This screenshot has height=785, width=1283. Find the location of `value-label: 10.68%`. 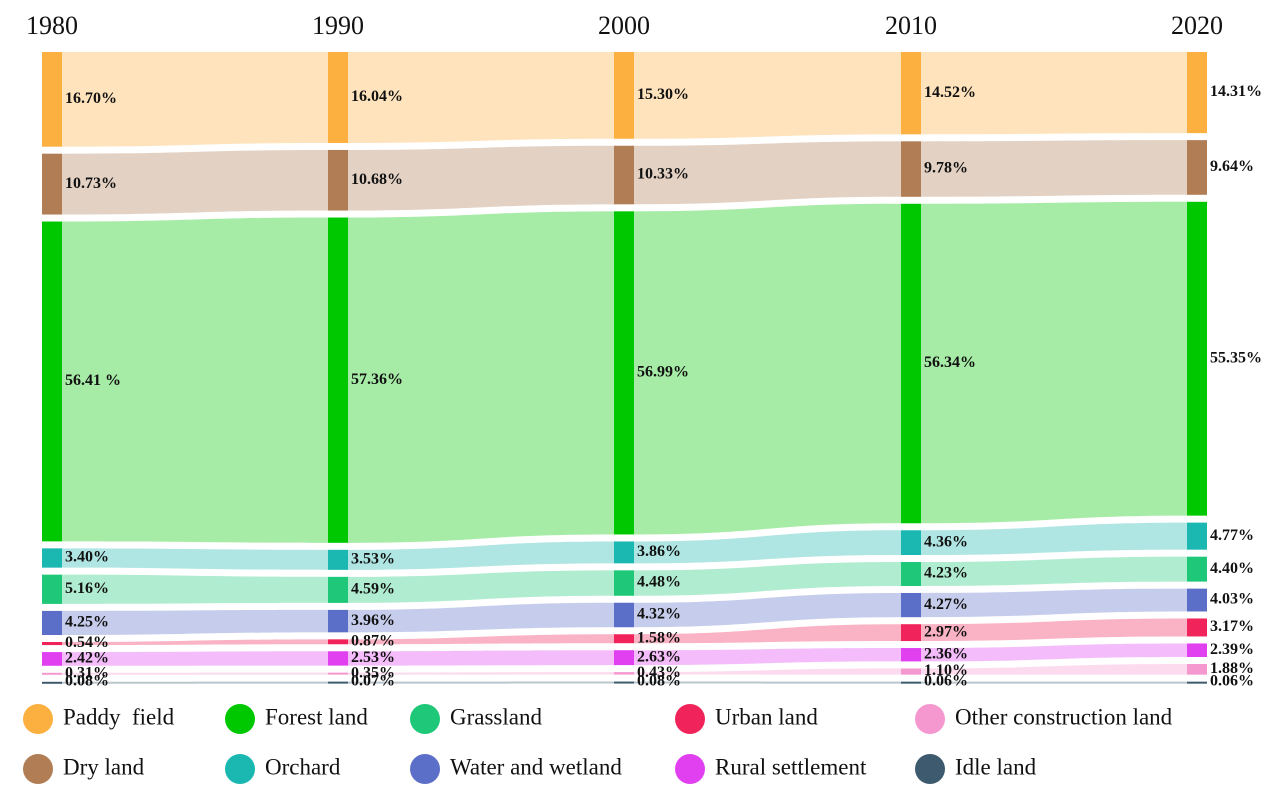

value-label: 10.68% is located at coordinates (377, 179).